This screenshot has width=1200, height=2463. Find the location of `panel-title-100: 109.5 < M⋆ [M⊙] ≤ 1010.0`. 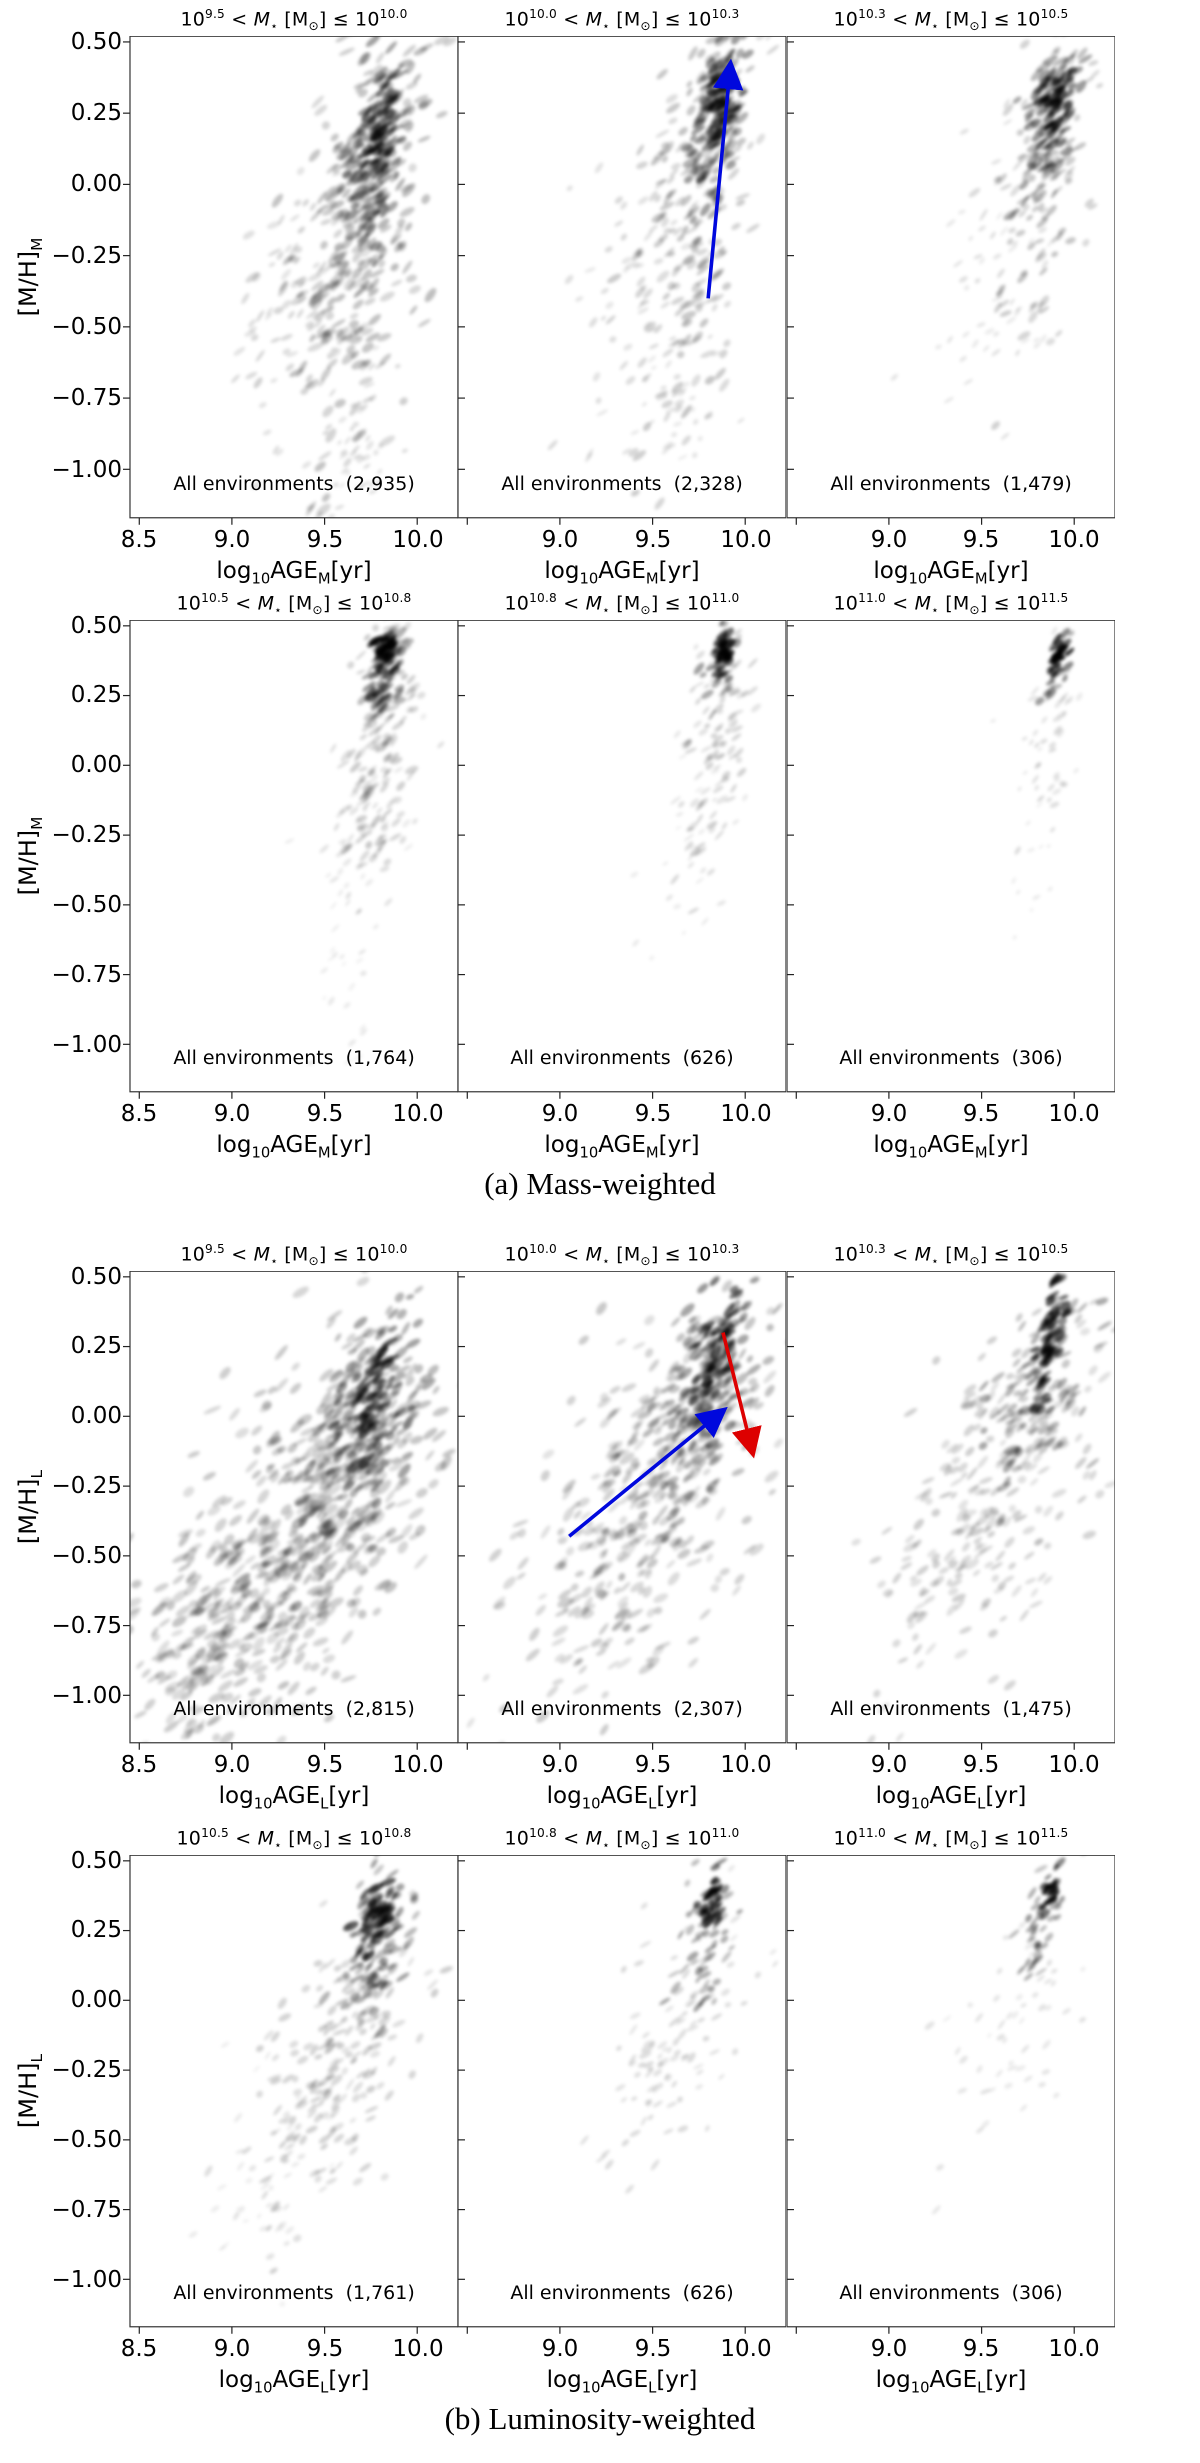

panel-title-100: 109.5 < M⋆ [M⊙] ≤ 1010.0 is located at coordinates (294, 1255).